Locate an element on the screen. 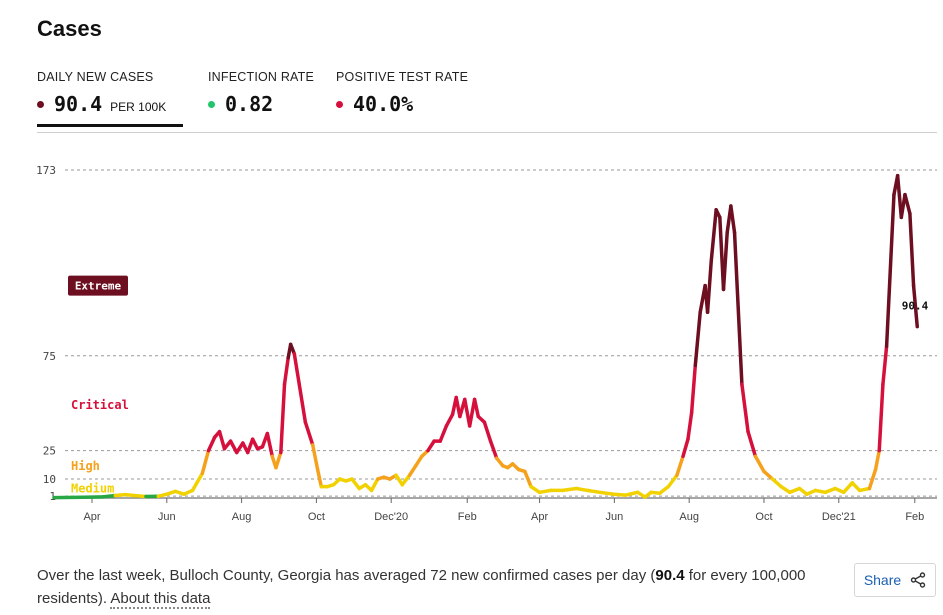  tab-value: 0.82 is located at coordinates (249, 104).